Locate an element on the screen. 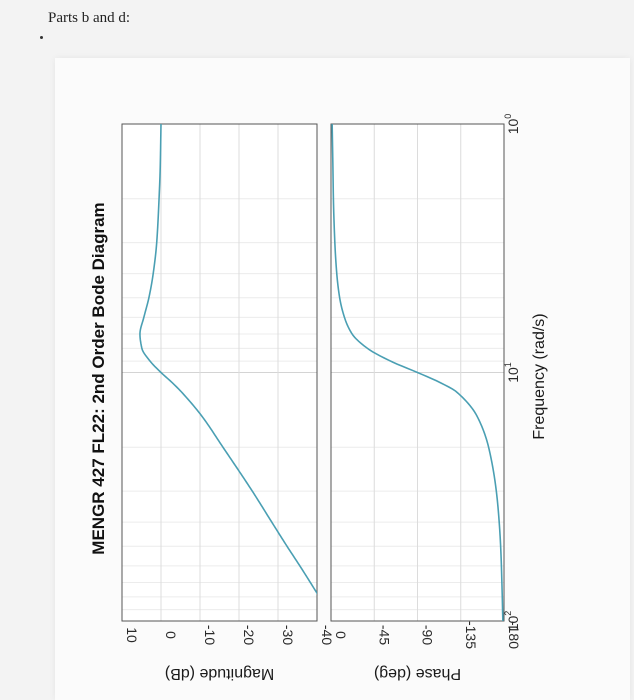 This screenshot has width=634, height=700. magnitude-tick-label: -30 is located at coordinates (288, 635).